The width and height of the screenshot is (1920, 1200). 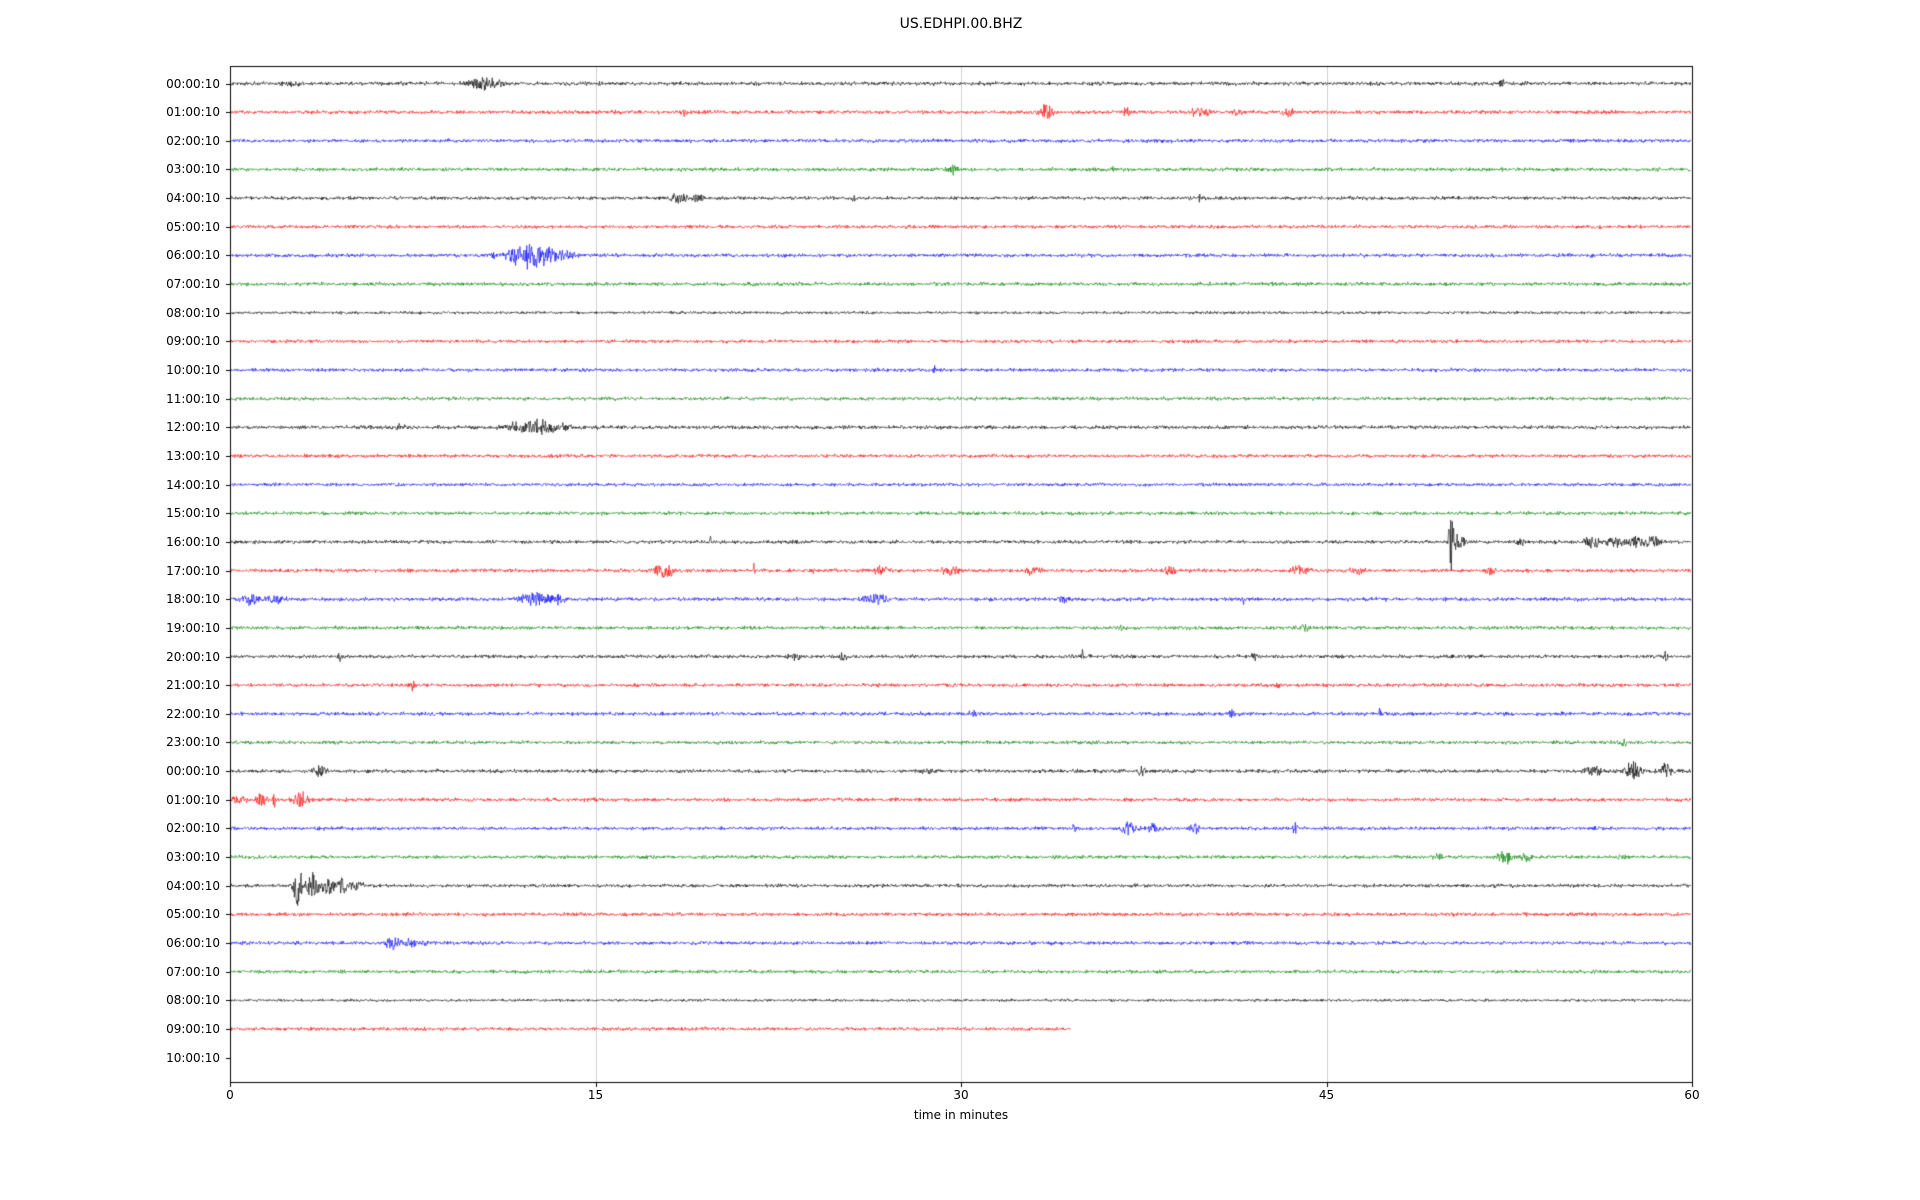 I want to click on row-label: 20:00:10, so click(x=193, y=656).